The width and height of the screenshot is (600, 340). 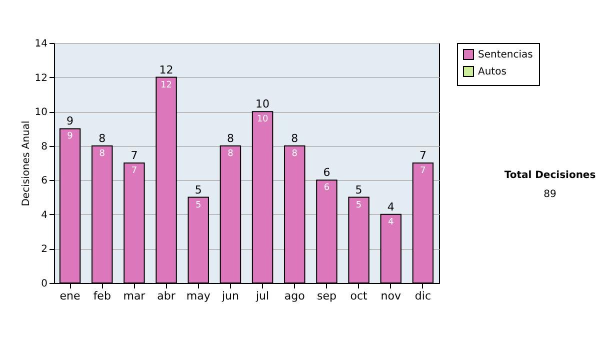 I want to click on data-label: 6, so click(x=327, y=188).